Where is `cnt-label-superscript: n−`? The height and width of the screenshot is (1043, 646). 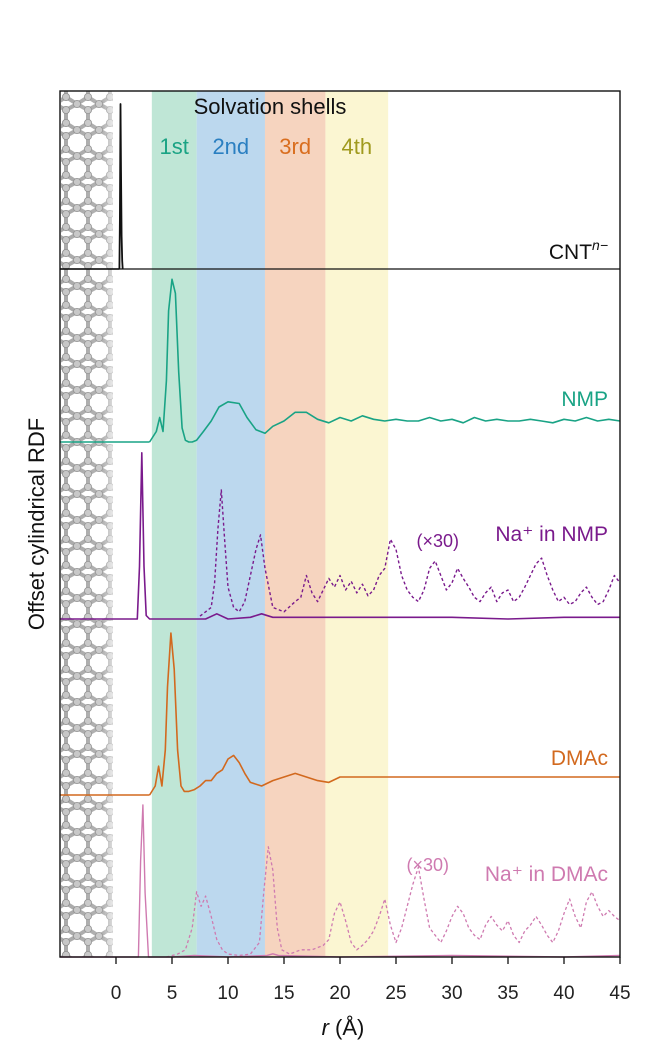 cnt-label-superscript: n− is located at coordinates (600, 245).